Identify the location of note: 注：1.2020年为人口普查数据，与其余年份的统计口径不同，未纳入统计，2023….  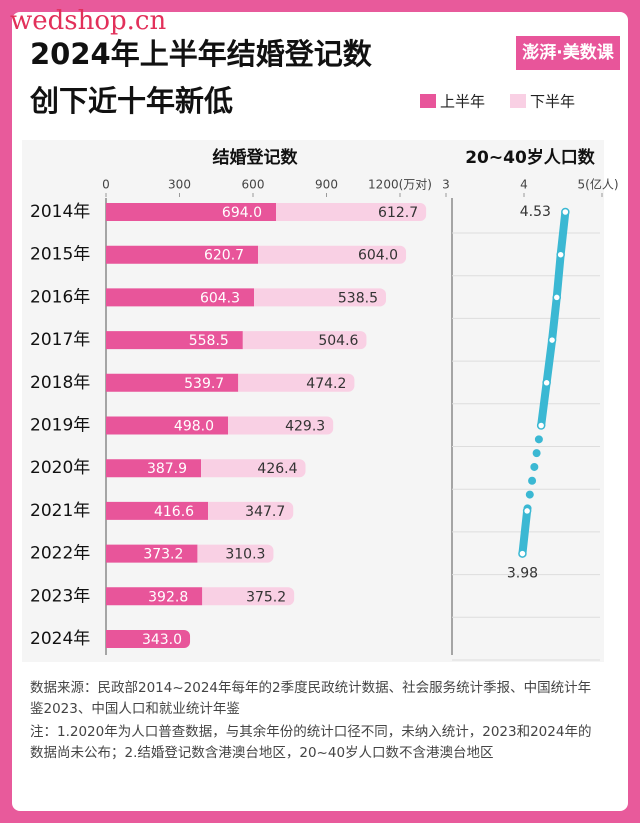
(311, 742).